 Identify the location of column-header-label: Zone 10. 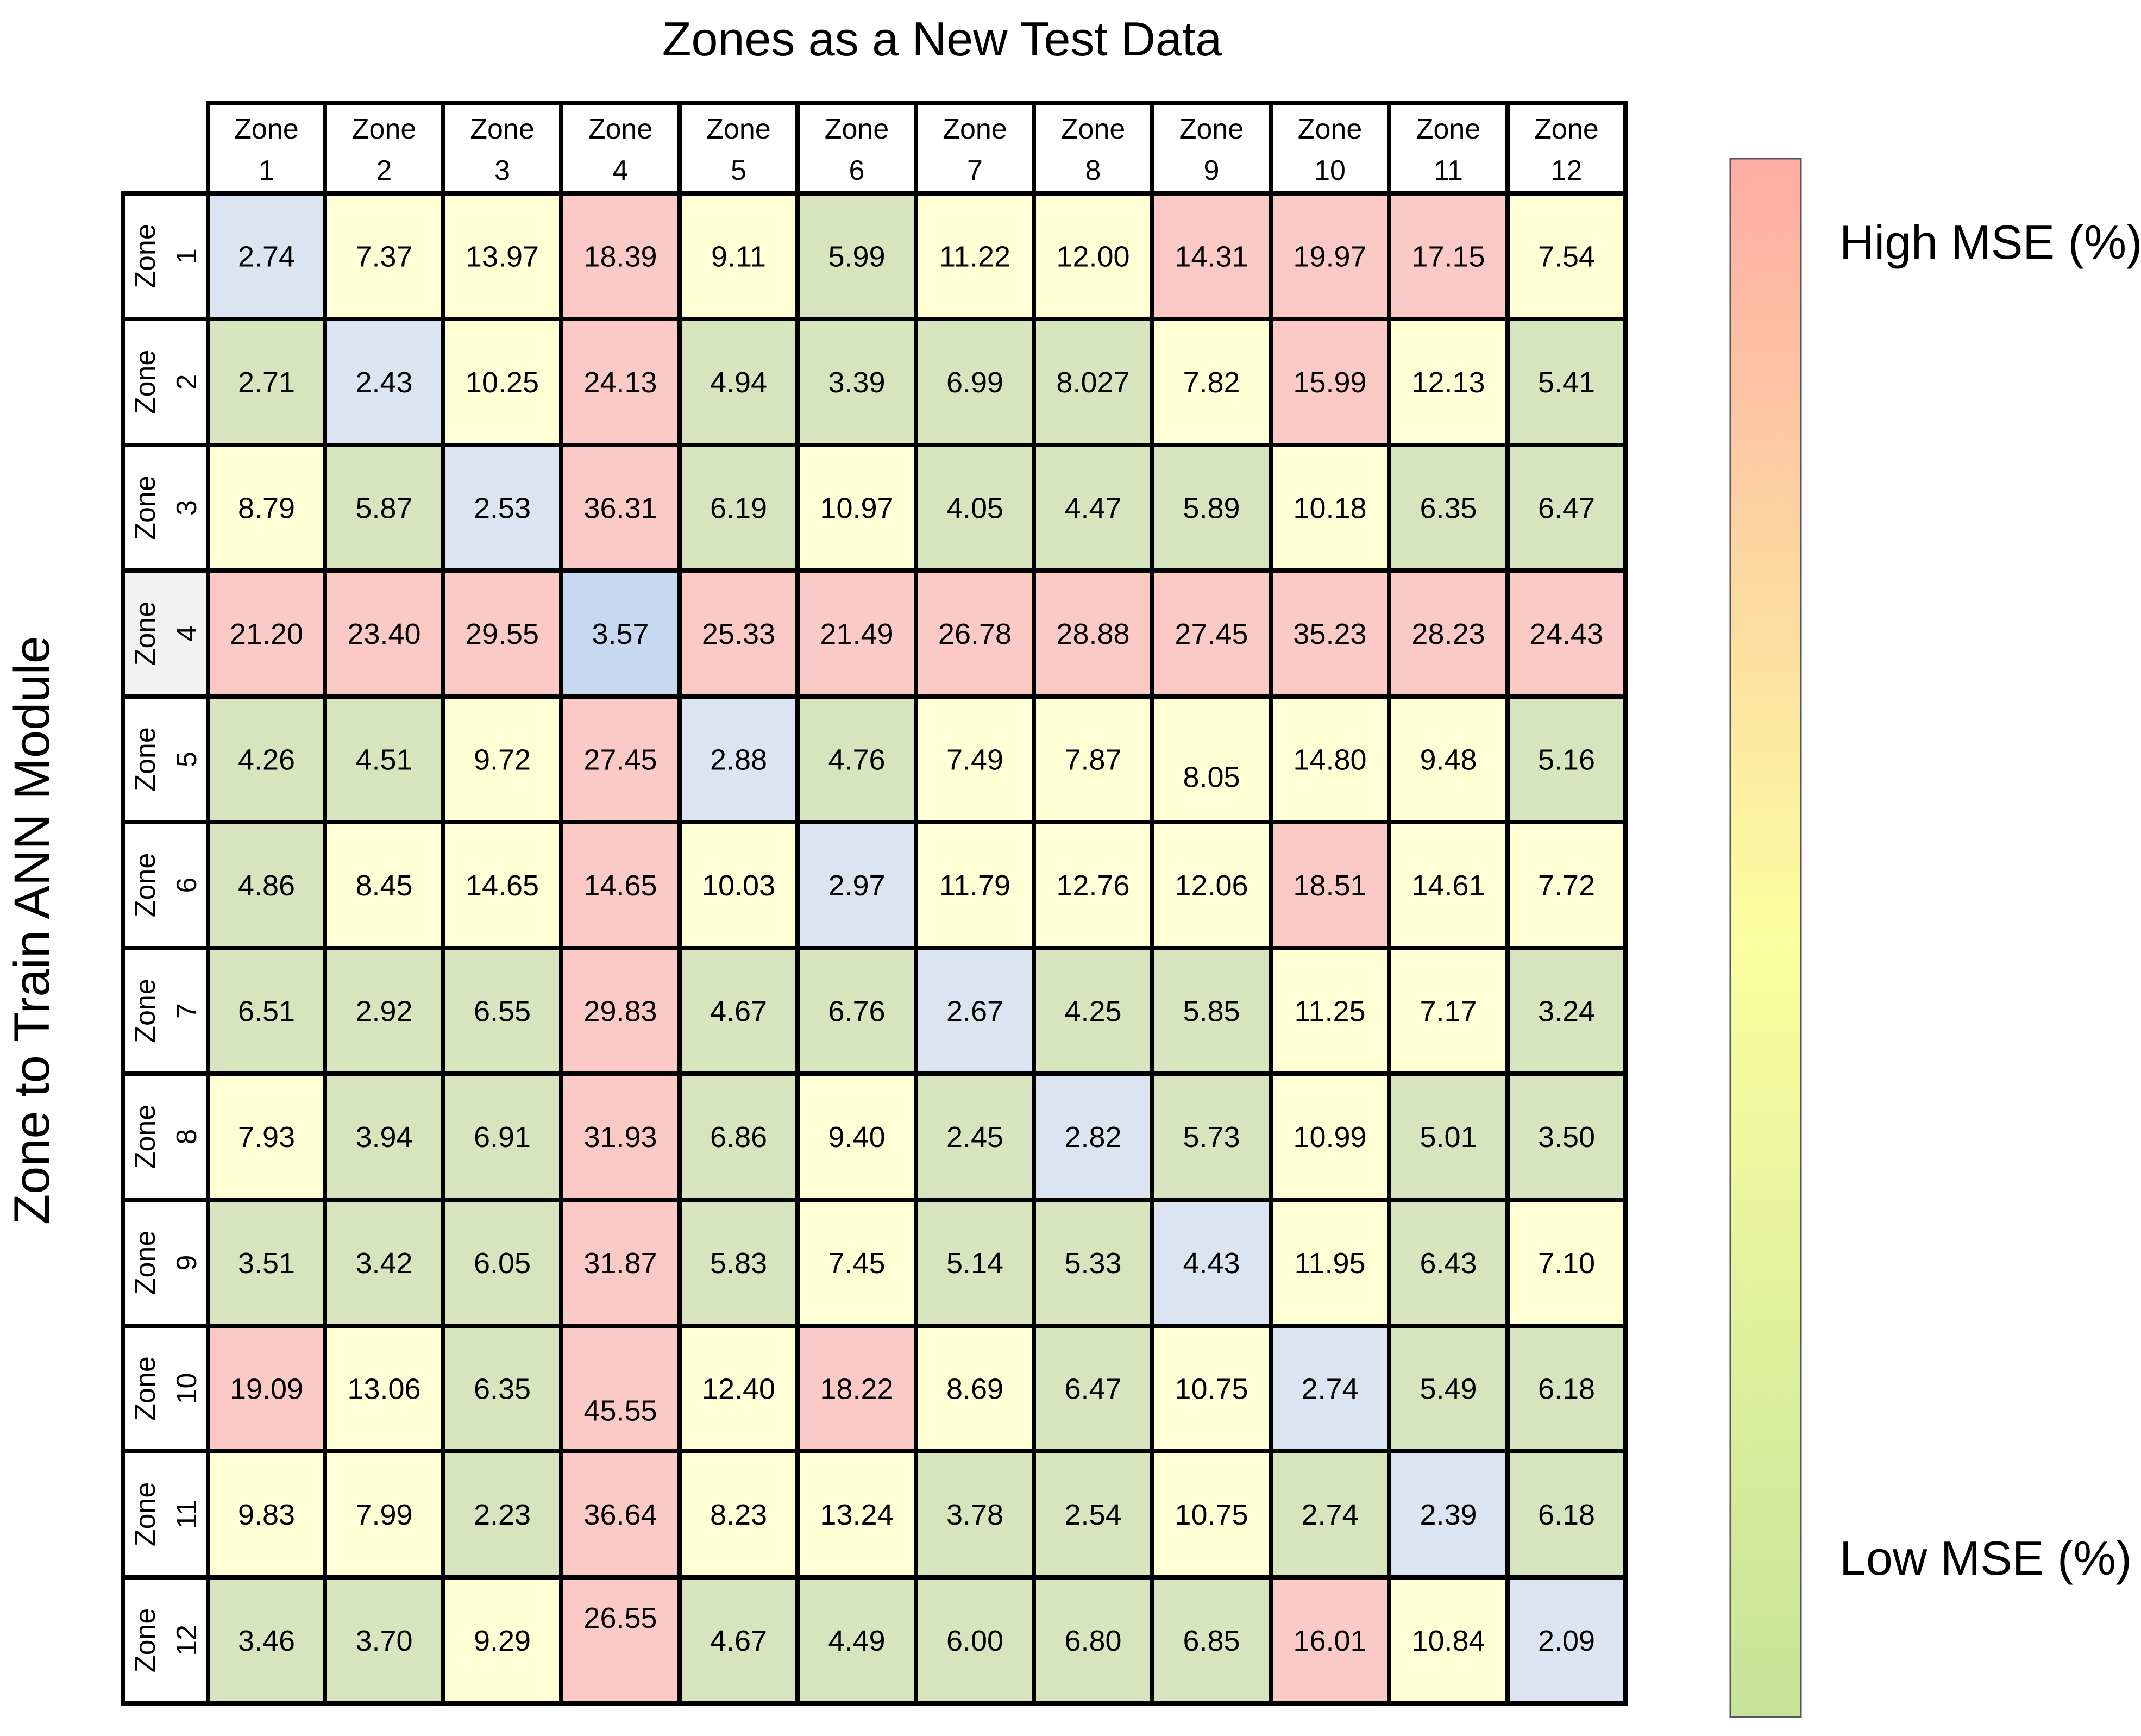
(1331, 150).